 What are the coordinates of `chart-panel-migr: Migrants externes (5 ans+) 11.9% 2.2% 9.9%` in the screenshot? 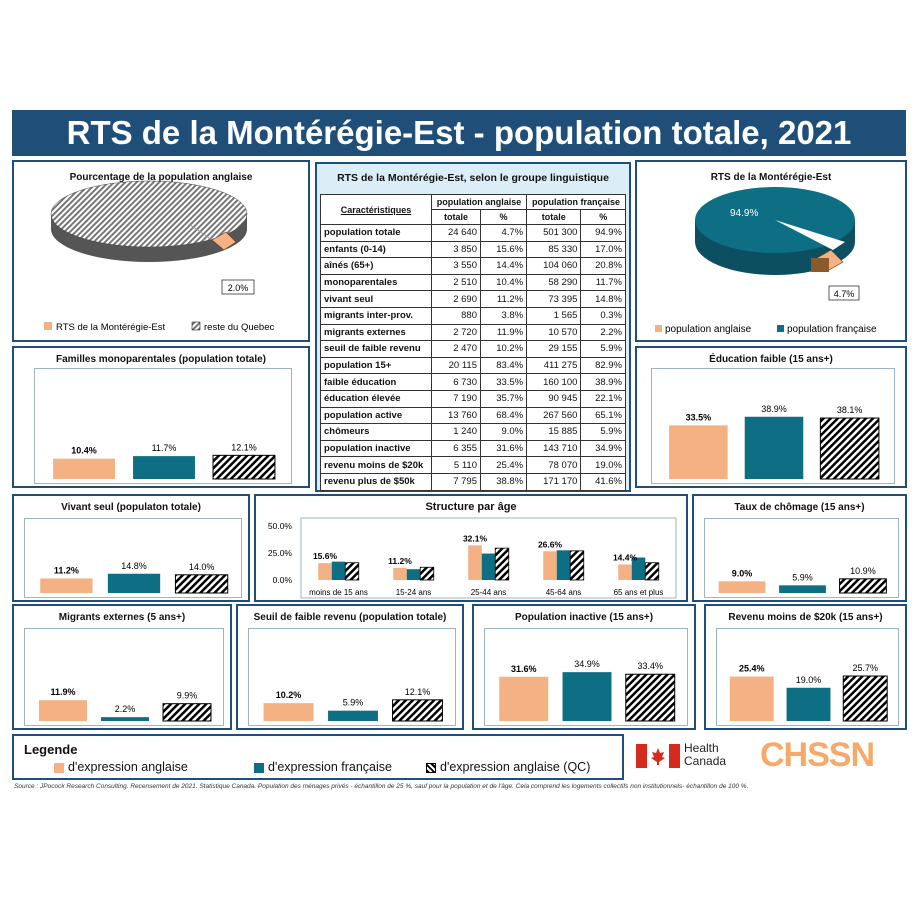 It's located at (122, 667).